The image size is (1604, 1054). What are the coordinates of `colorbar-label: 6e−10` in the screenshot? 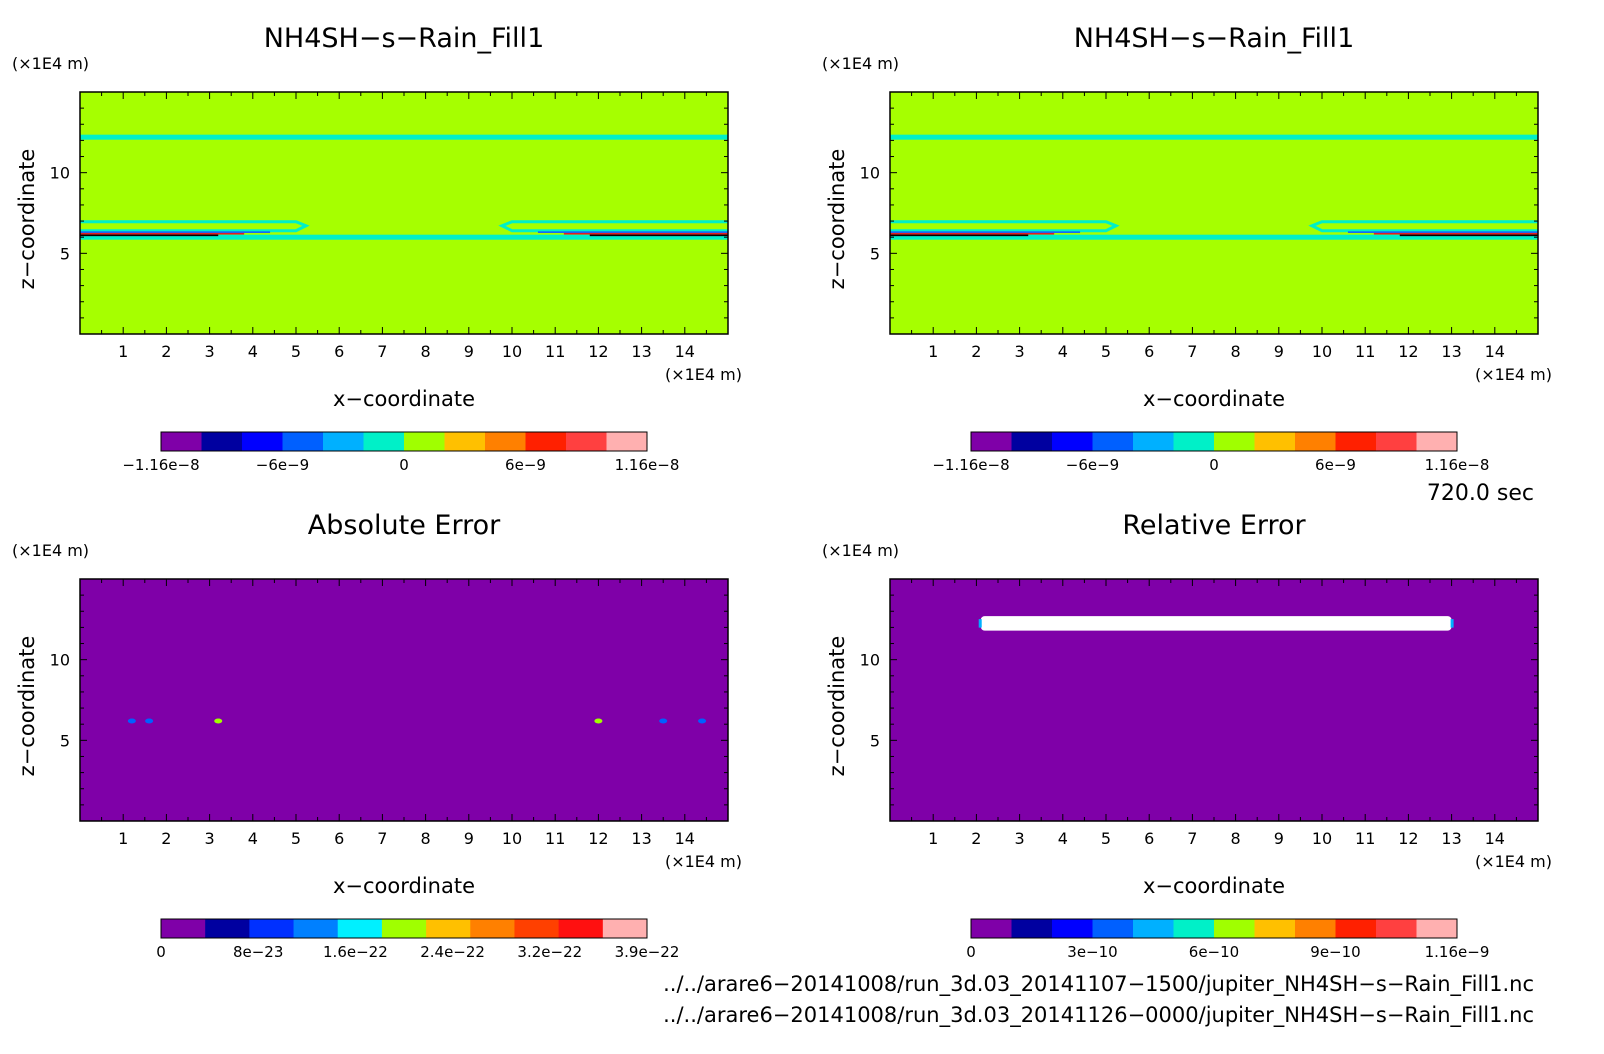 It's located at (1214, 952).